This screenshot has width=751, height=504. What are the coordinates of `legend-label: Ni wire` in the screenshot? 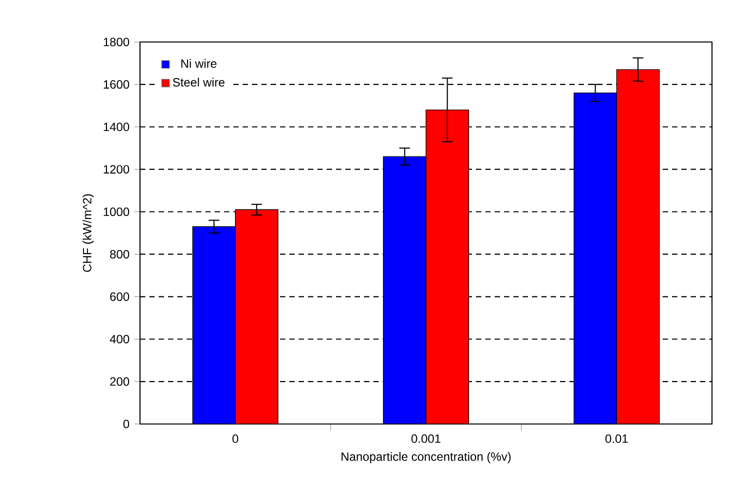 It's located at (198, 63).